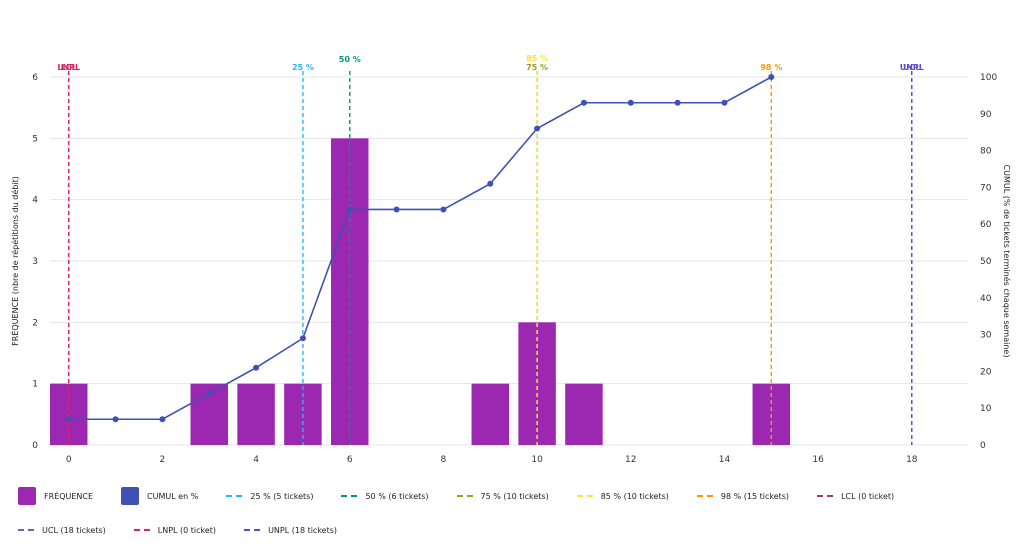 The height and width of the screenshot is (551, 1024). I want to click on legend-label: 85 % (10 tickets), so click(634, 496).